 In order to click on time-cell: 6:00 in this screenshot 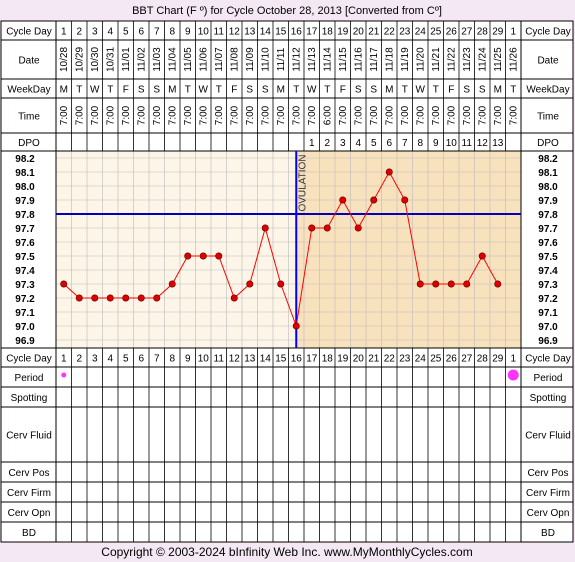, I will do `click(327, 115)`.